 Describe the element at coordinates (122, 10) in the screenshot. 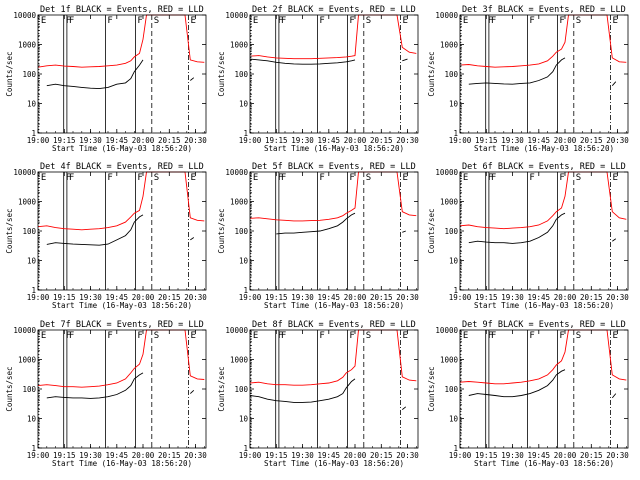

I see `panel-title: Det 1f BLACK = Events, RED = LLD` at that location.